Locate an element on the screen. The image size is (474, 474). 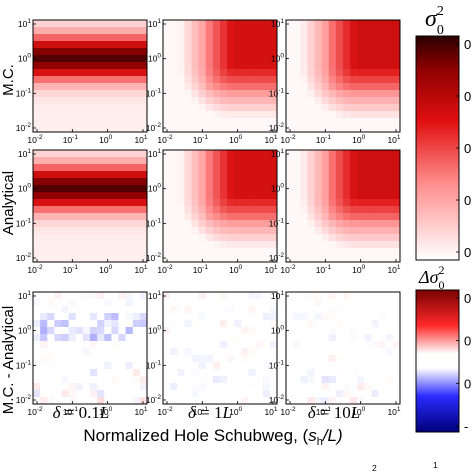
column-label-1: δ = 0.1L is located at coordinates (81, 412).